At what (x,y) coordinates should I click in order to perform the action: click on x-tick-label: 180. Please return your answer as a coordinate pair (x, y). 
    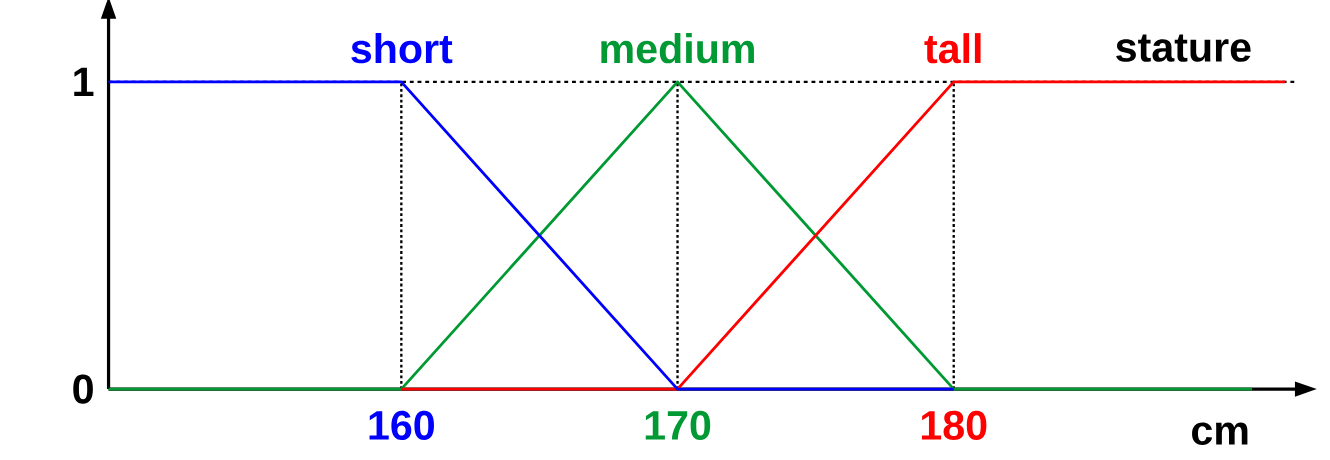
    Looking at the image, I should click on (954, 426).